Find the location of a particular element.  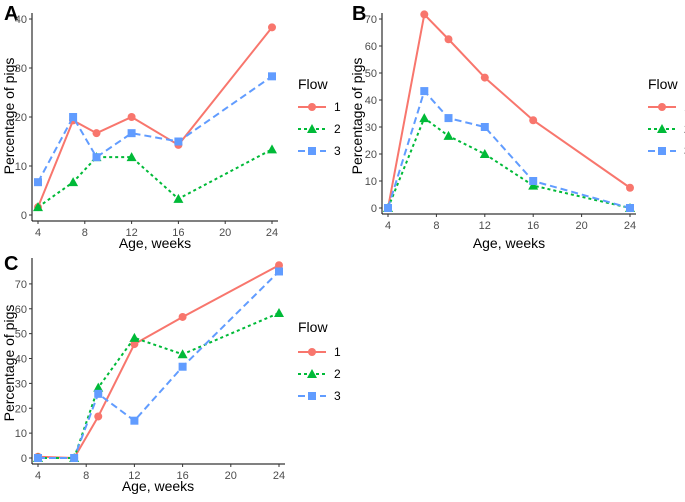

panel-c-series-1-line is located at coordinates (158, 361).